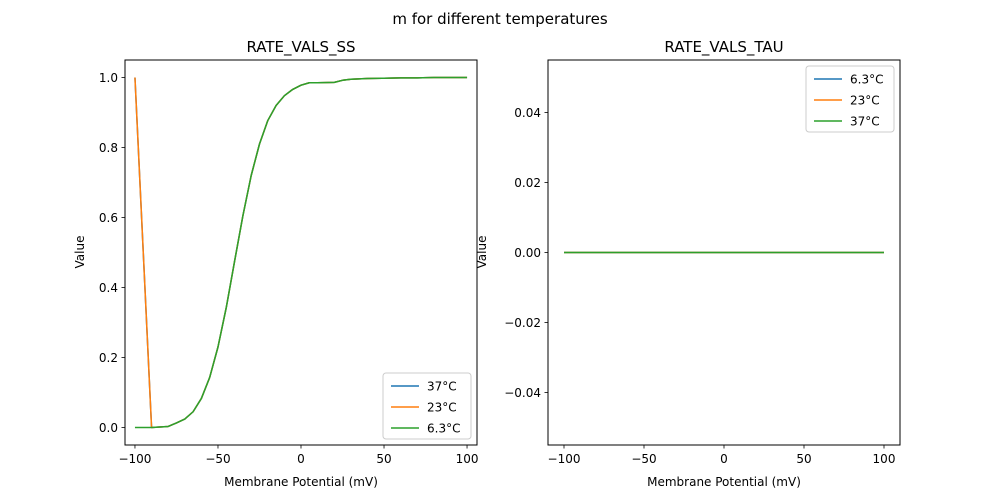 The height and width of the screenshot is (500, 1000). Describe the element at coordinates (108, 358) in the screenshot. I see `y-tick-label: 0.2` at that location.